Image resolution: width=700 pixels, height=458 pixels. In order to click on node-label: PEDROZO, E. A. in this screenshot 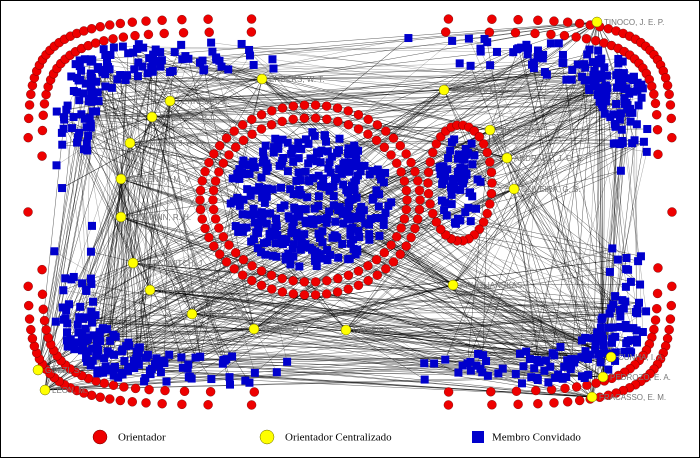, I will do `click(640, 377)`.